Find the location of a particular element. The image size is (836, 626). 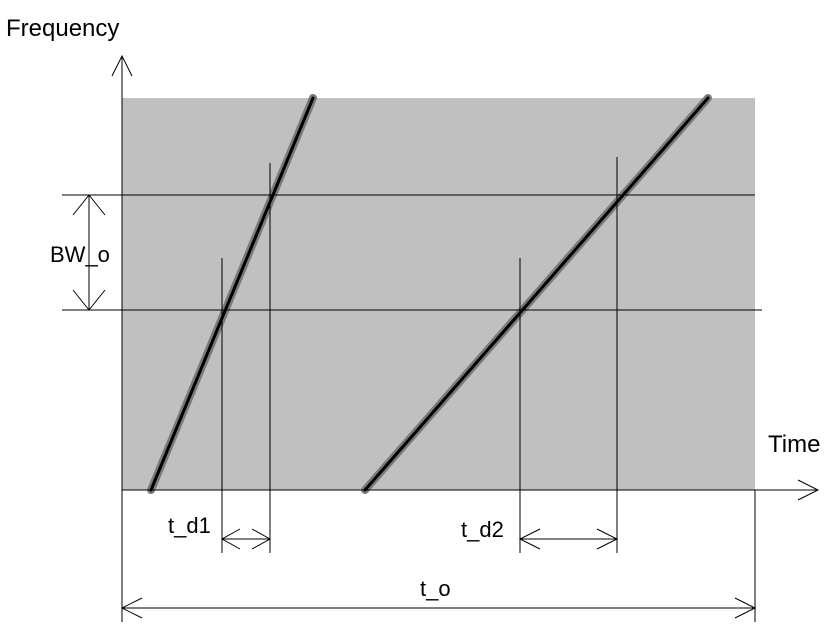

y-axis is located at coordinates (122, 272).